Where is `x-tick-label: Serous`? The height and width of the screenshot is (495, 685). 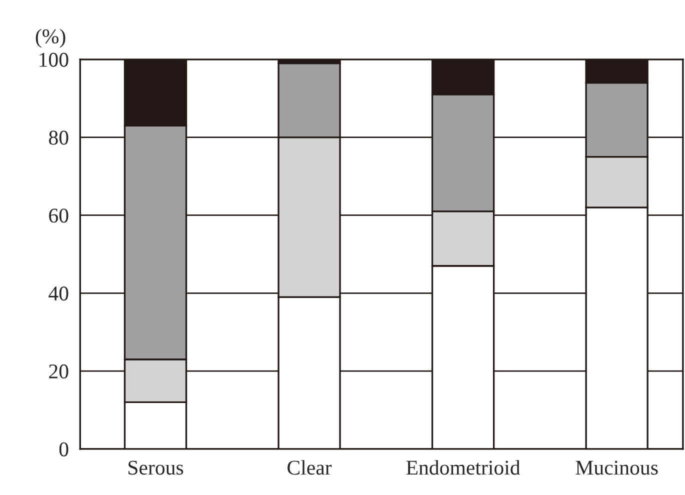
x-tick-label: Serous is located at coordinates (156, 467).